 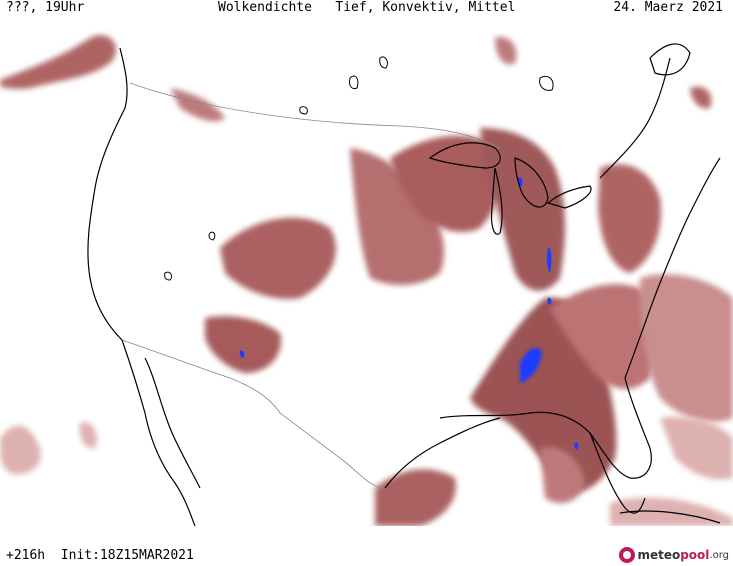 I want to click on map-footer: +216h Init:18Z15MAR2021 meteo pool .org, so click(x=366, y=553).